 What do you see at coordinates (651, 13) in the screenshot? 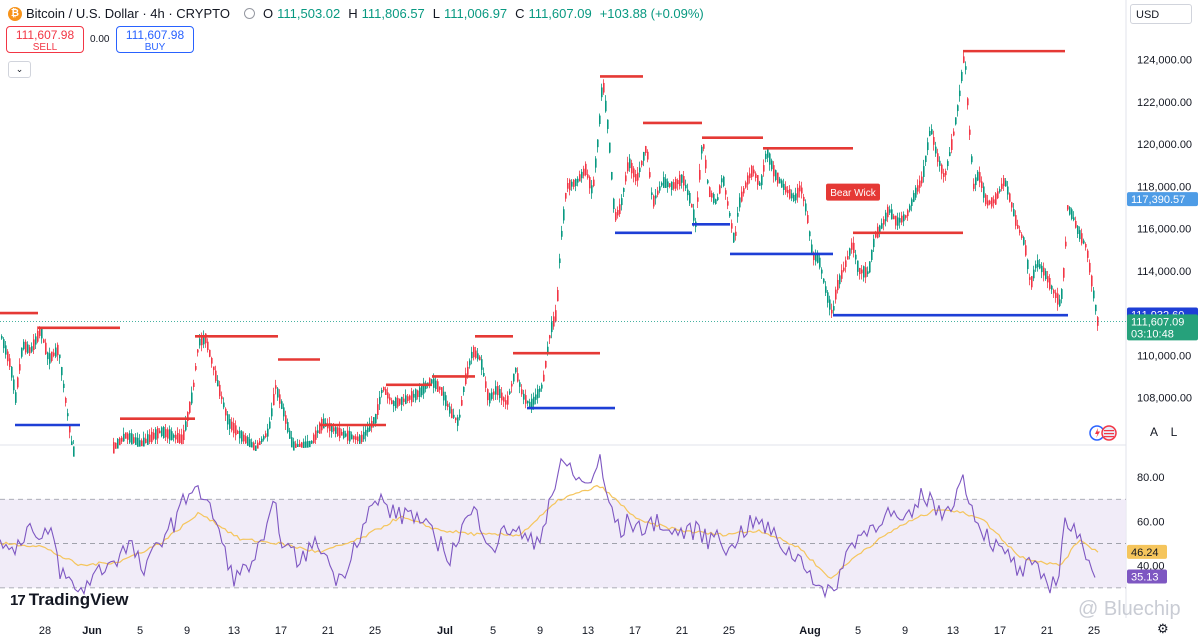
I see `change-value: +103.88 (+0.09%)` at bounding box center [651, 13].